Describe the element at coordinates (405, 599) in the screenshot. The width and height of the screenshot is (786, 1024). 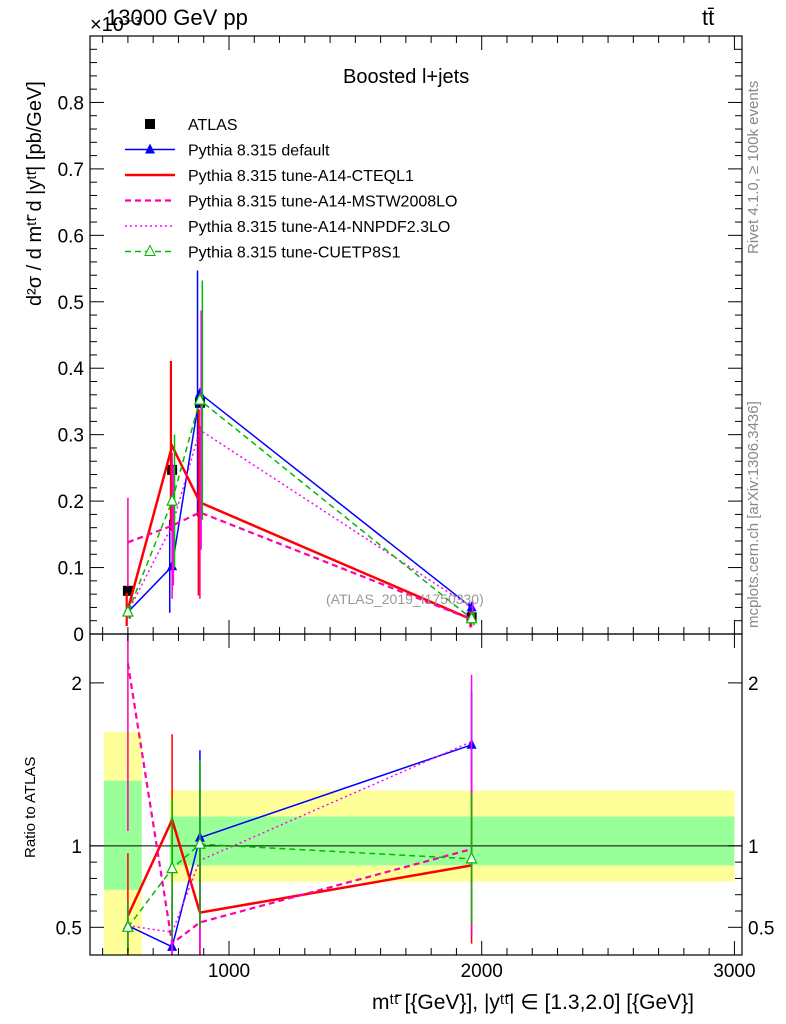
I see `analysis-label: (ATLAS_2019_I1750330)` at that location.